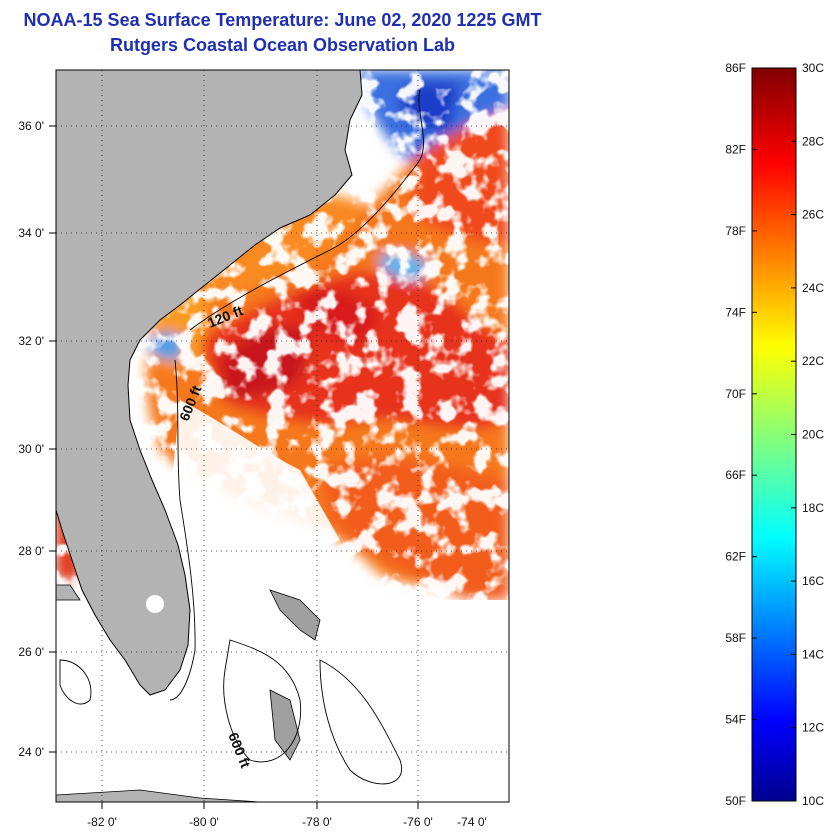 This screenshot has height=832, width=833. What do you see at coordinates (813, 728) in the screenshot?
I see `colorbar-c-label: 12C` at bounding box center [813, 728].